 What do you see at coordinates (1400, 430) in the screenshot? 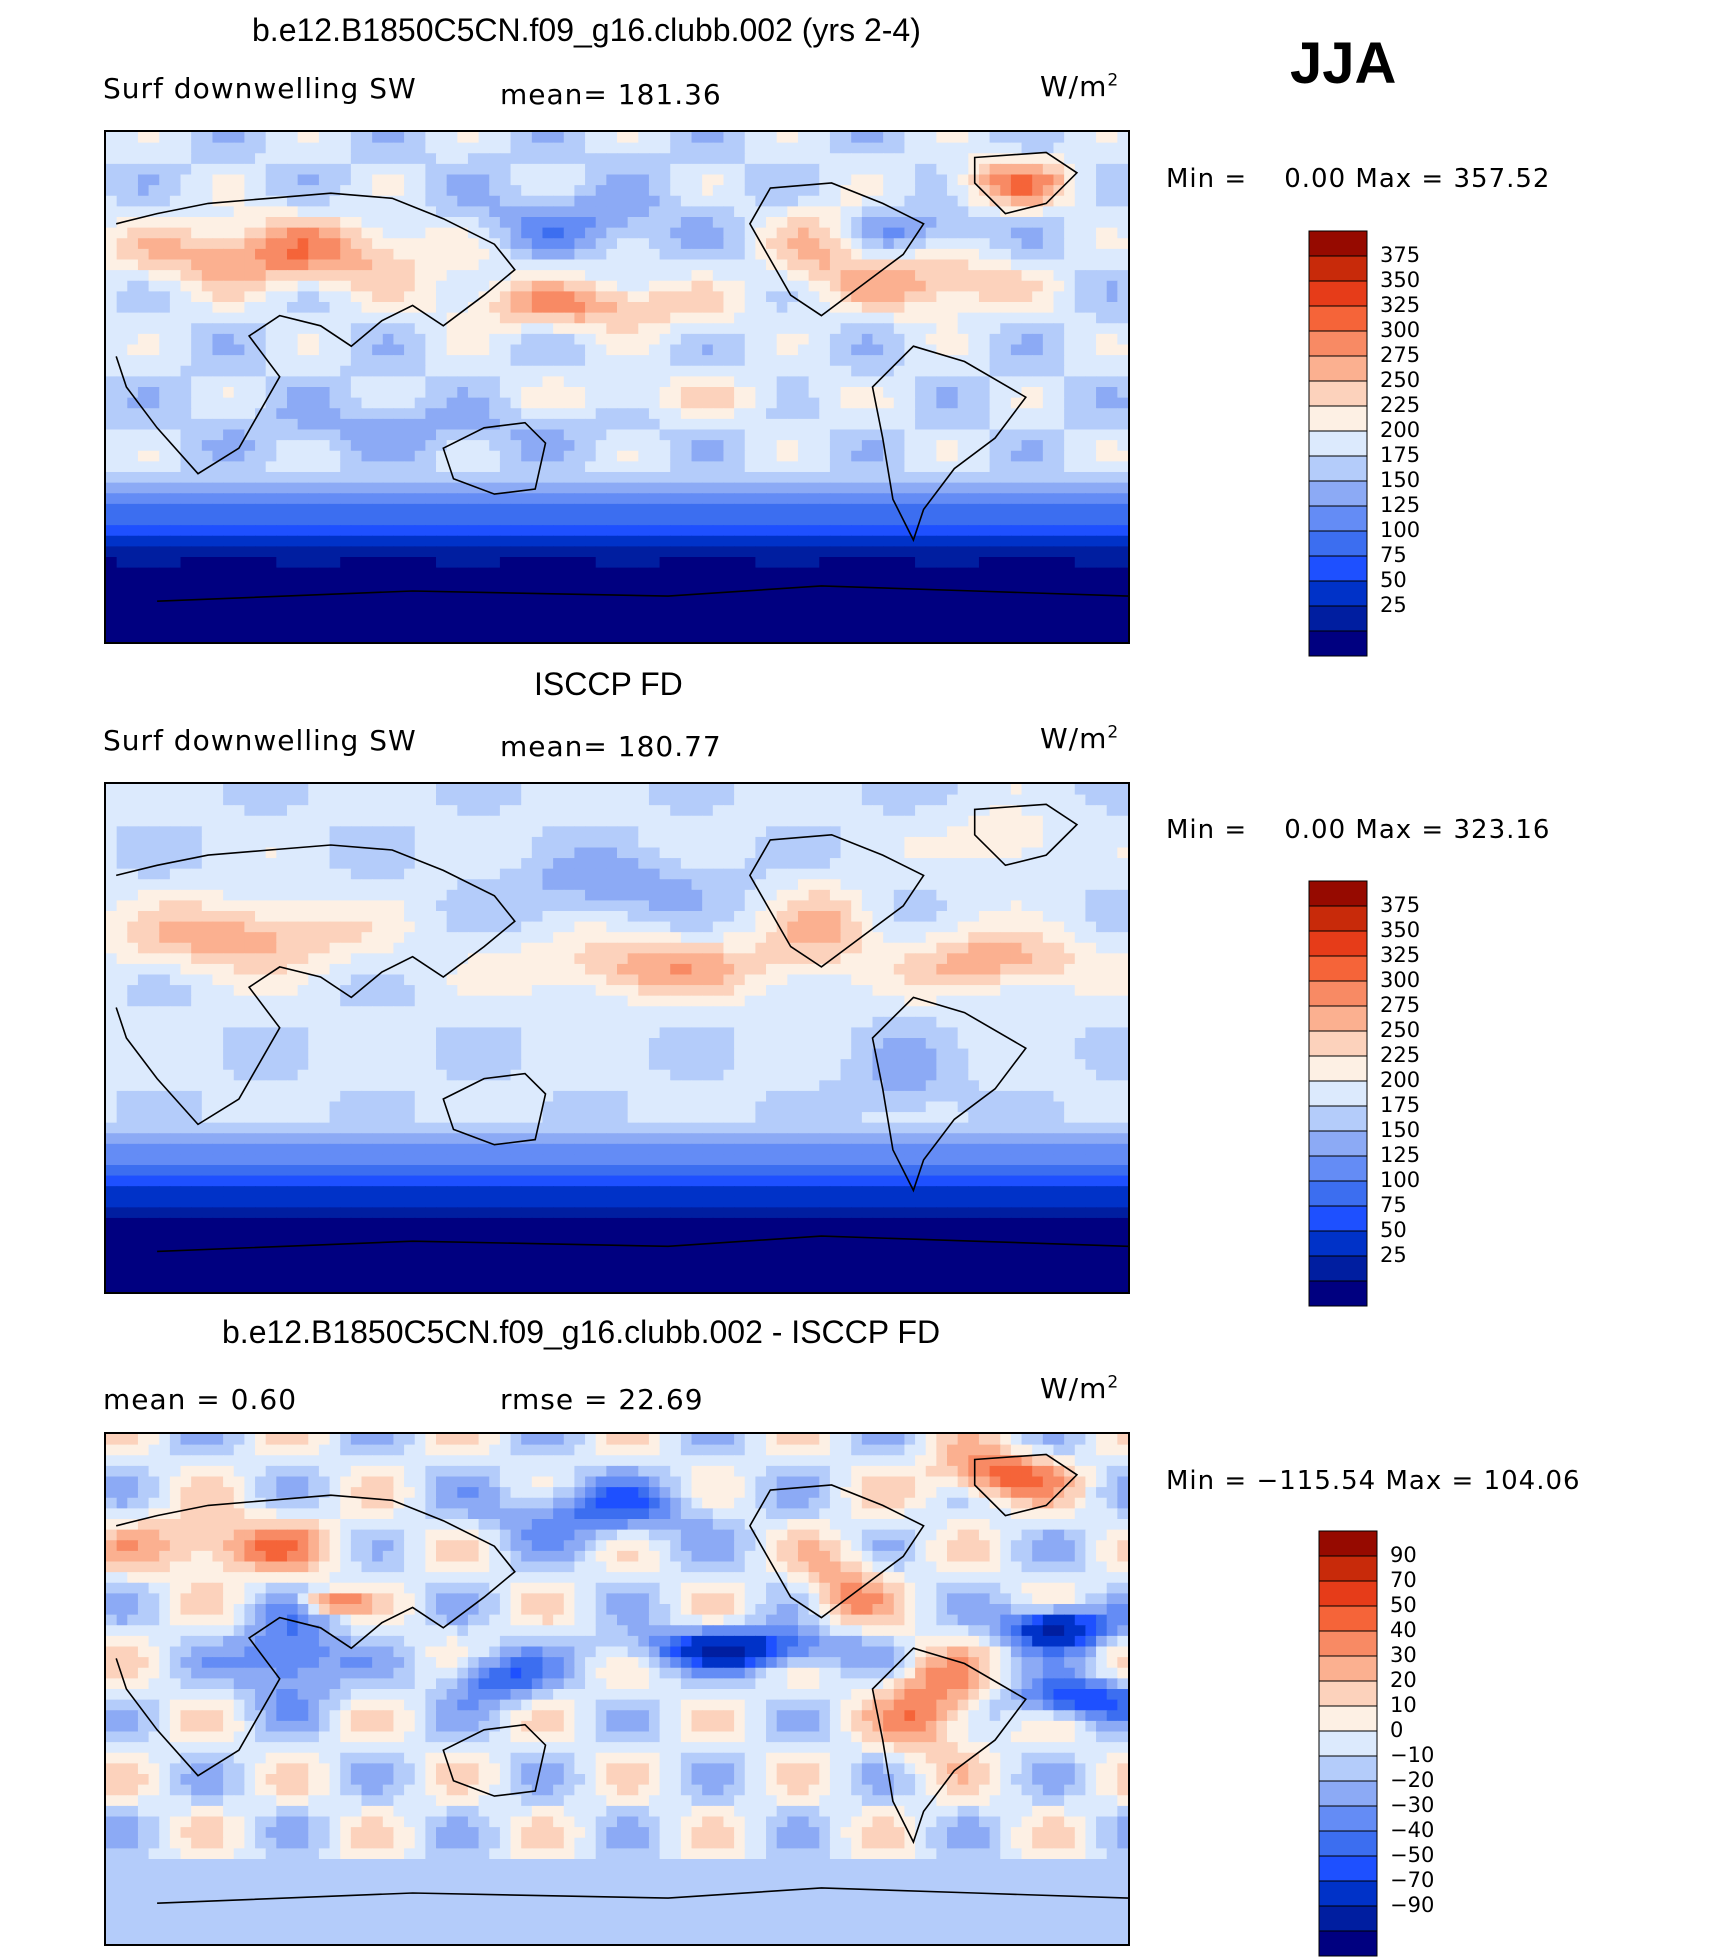
I see `colorbar-tick-label: 200` at bounding box center [1400, 430].